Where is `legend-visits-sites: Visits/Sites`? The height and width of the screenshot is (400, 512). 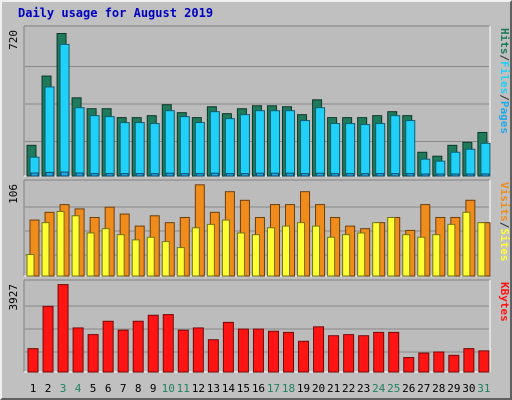 legend-visits-sites: Visits/Sites is located at coordinates (504, 222).